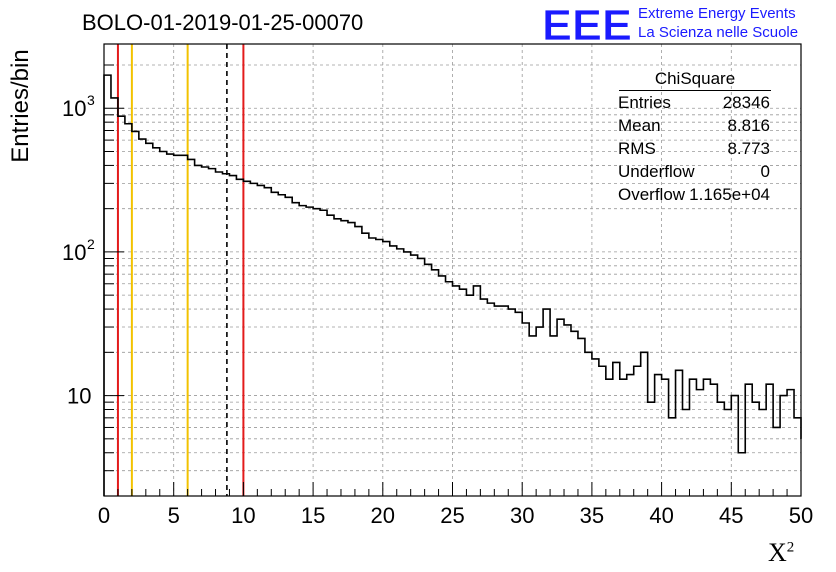 The image size is (836, 572). I want to click on stats-row-overflow: Overflow 1.165e+04, so click(695, 194).